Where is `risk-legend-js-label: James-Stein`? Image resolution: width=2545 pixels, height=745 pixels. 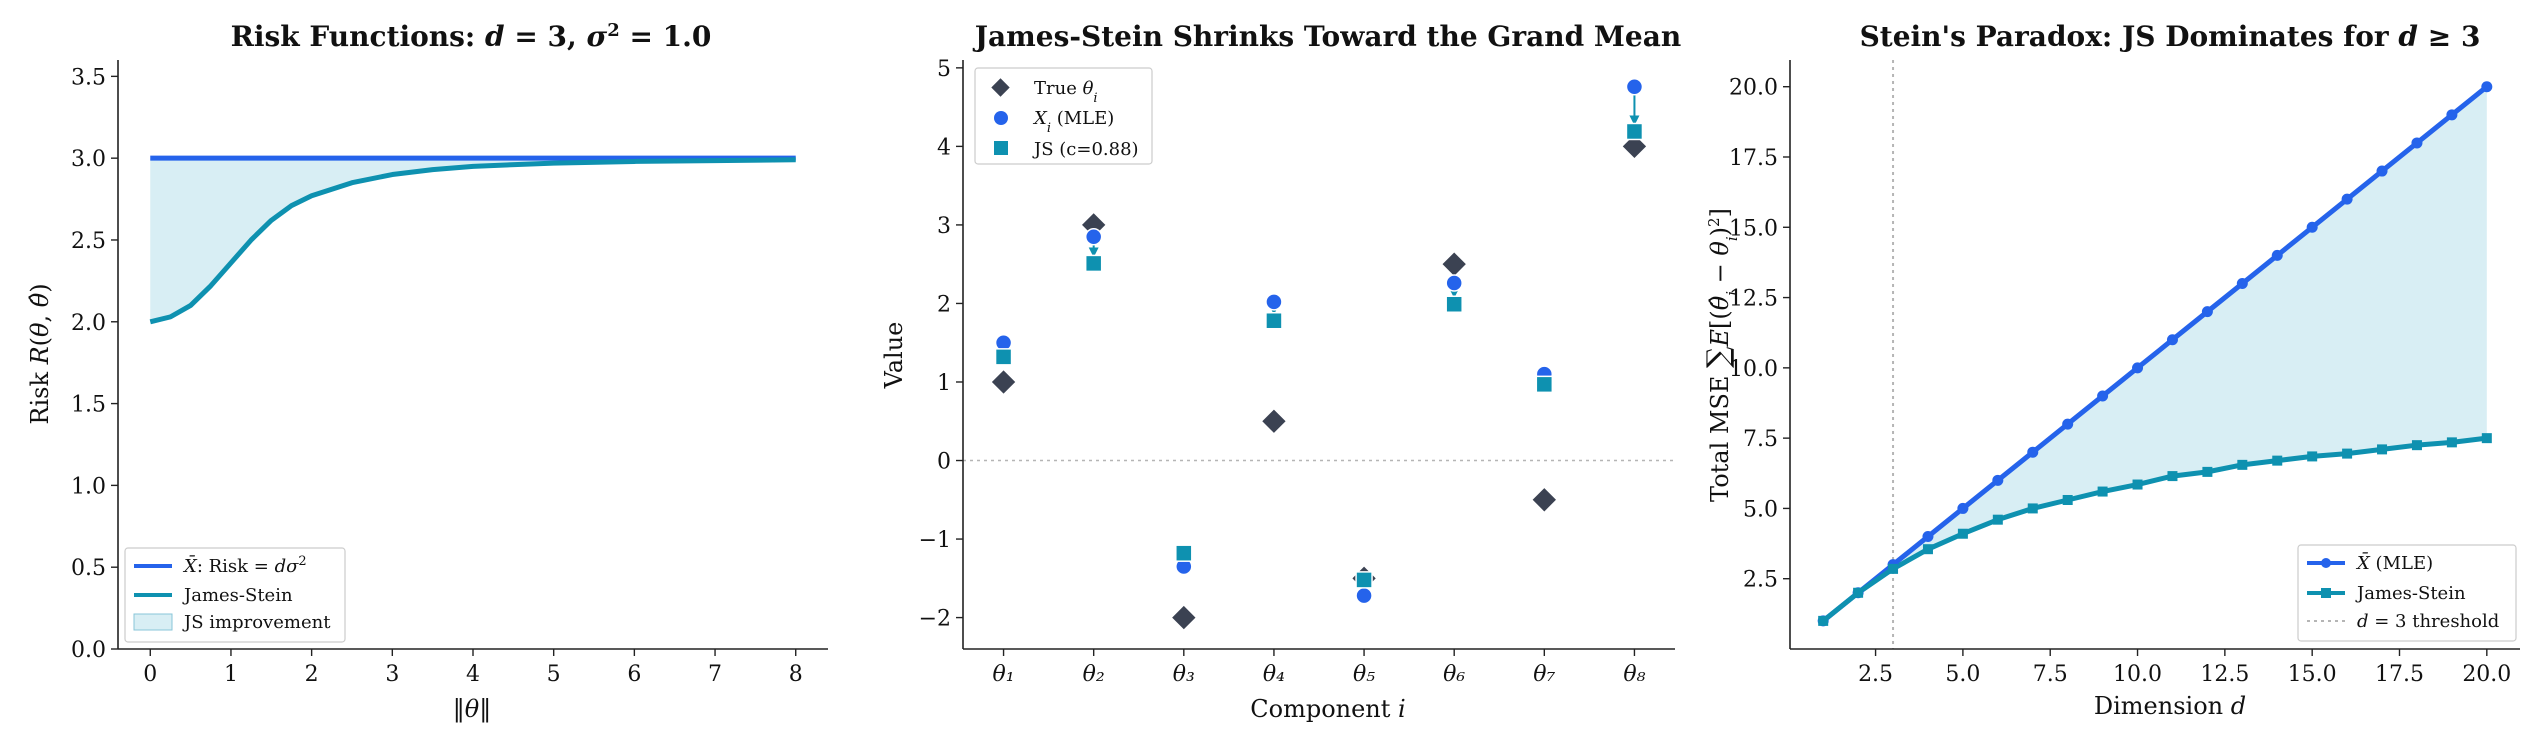
risk-legend-js-label: James-Stein is located at coordinates (237, 595).